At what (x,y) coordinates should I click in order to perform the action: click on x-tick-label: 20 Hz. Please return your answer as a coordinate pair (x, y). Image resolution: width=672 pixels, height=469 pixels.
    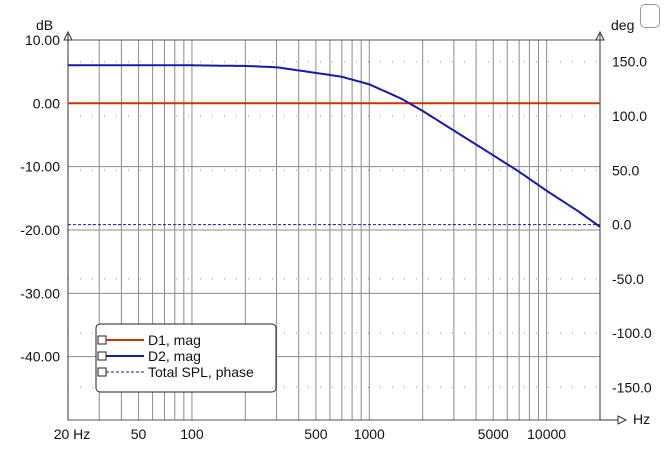
    Looking at the image, I should click on (72, 434).